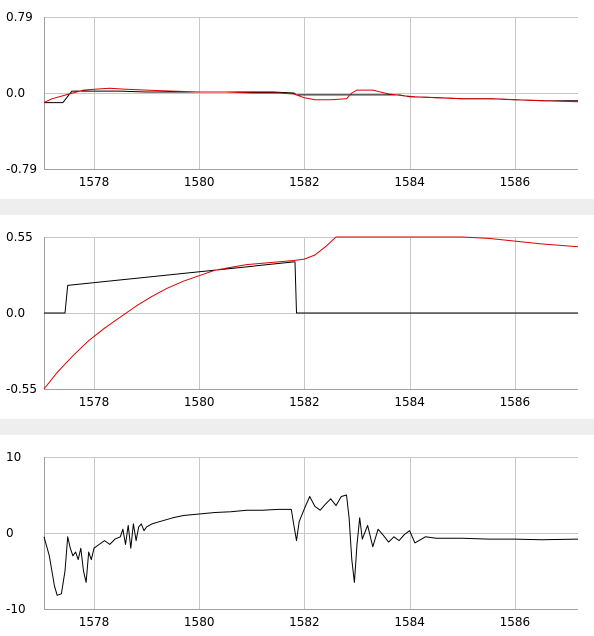 The image size is (594, 636). I want to click on y-tick-label: 0.79, so click(19, 17).